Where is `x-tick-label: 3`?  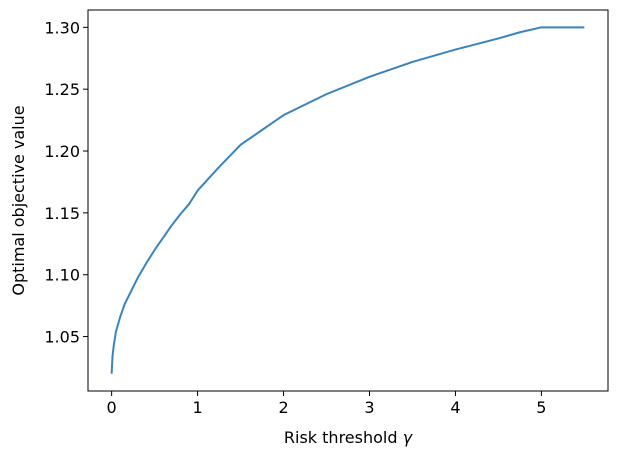
x-tick-label: 3 is located at coordinates (369, 407).